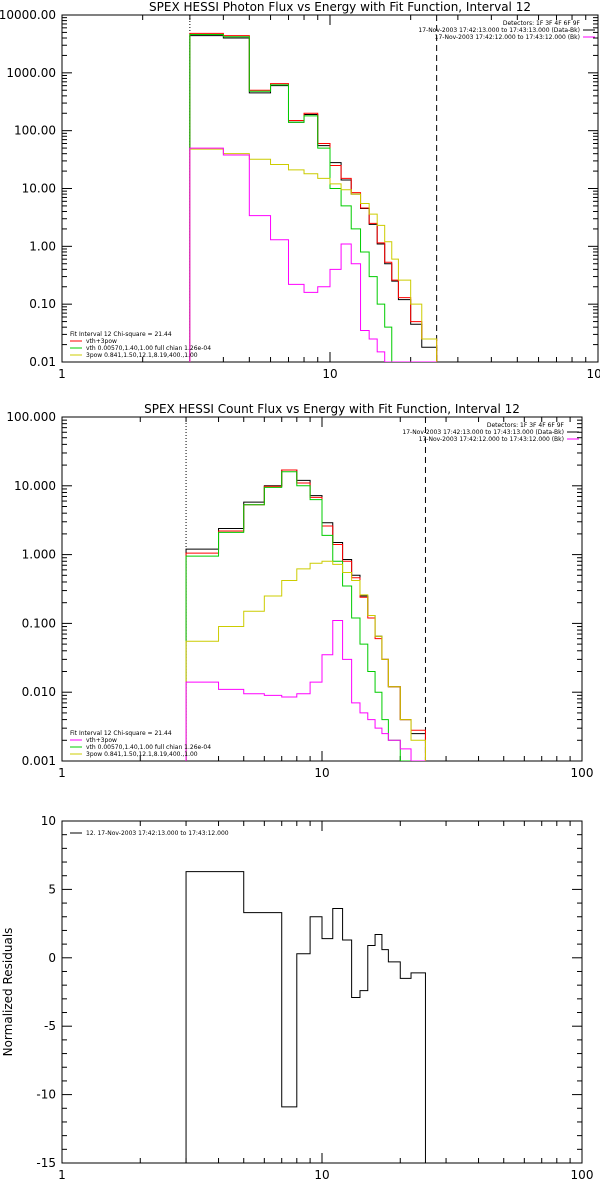 This screenshot has width=600, height=1200. What do you see at coordinates (48, 821) in the screenshot?
I see `y-tick-label: 10` at bounding box center [48, 821].